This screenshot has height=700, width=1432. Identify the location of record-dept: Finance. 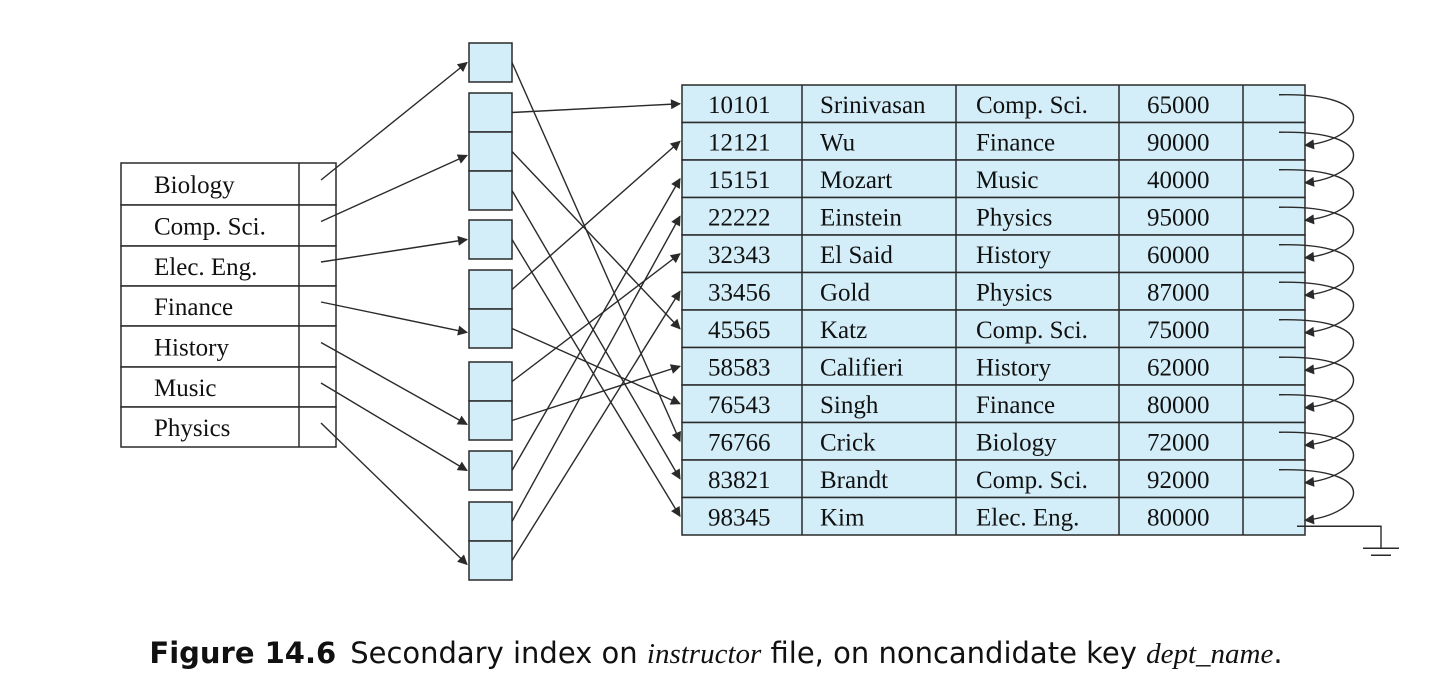
(1015, 405).